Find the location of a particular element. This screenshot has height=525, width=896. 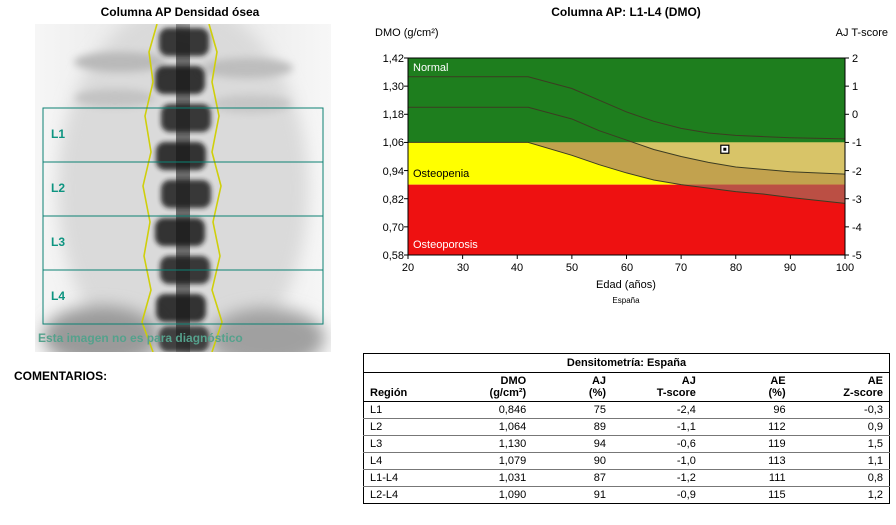

table-header-row-top: DMO AJ AJ AE AE is located at coordinates (627, 380).